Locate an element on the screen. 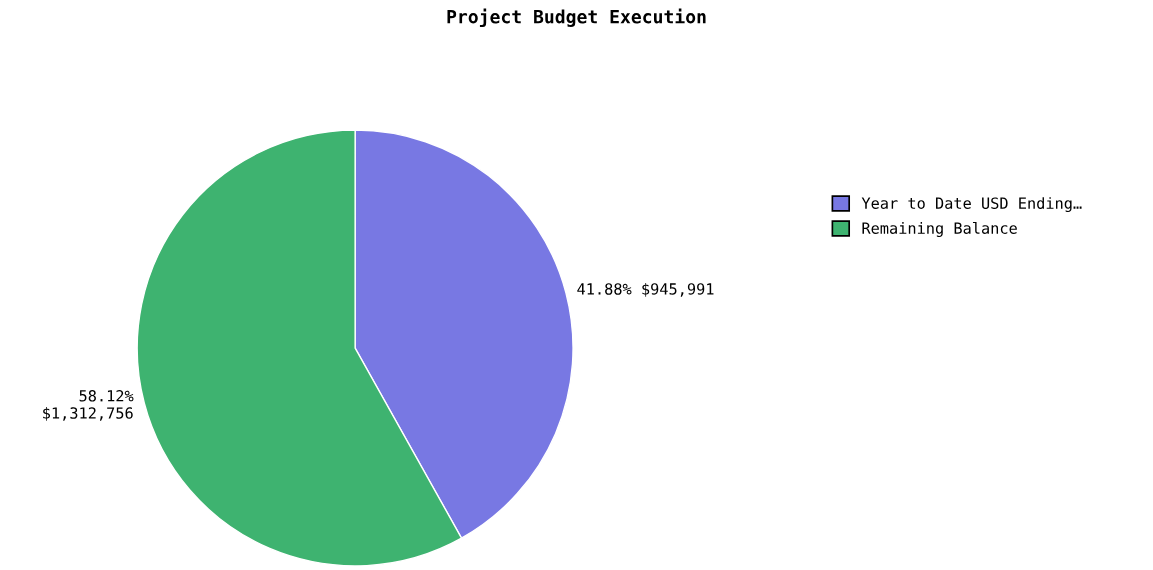  data-label: 41.88% $945,991 is located at coordinates (645, 289).